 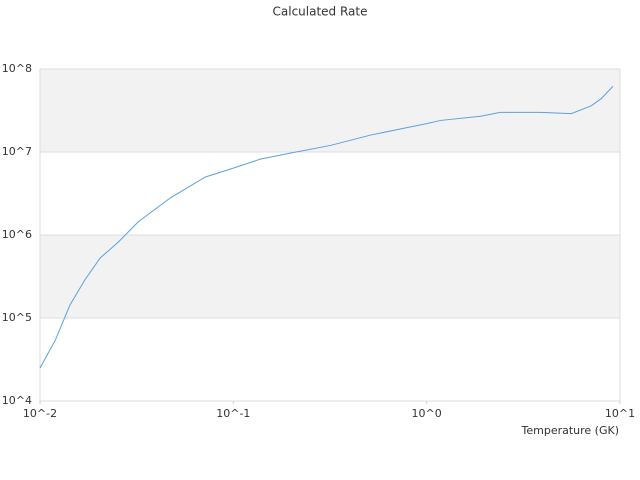 I want to click on x-tick-label: 10^1, so click(x=620, y=413).